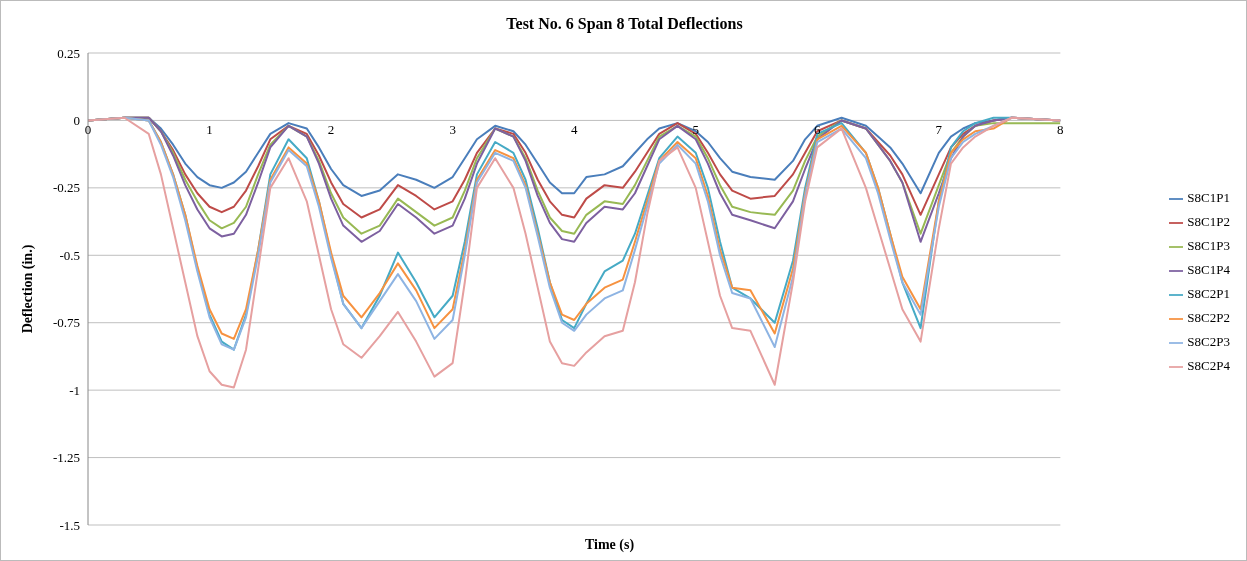 The width and height of the screenshot is (1247, 561). Describe the element at coordinates (1208, 221) in the screenshot. I see `legend-label: S8C1P2` at that location.